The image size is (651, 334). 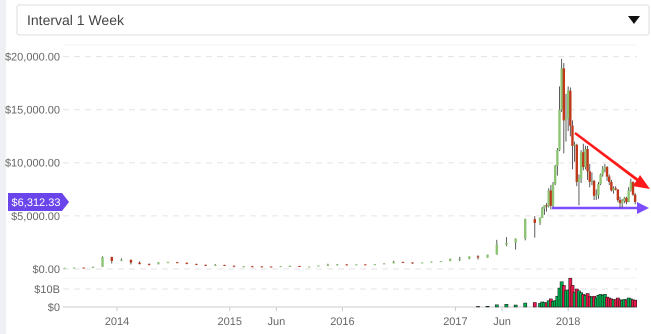 What do you see at coordinates (35, 216) in the screenshot?
I see `y-tick-label: $5,000.00` at bounding box center [35, 216].